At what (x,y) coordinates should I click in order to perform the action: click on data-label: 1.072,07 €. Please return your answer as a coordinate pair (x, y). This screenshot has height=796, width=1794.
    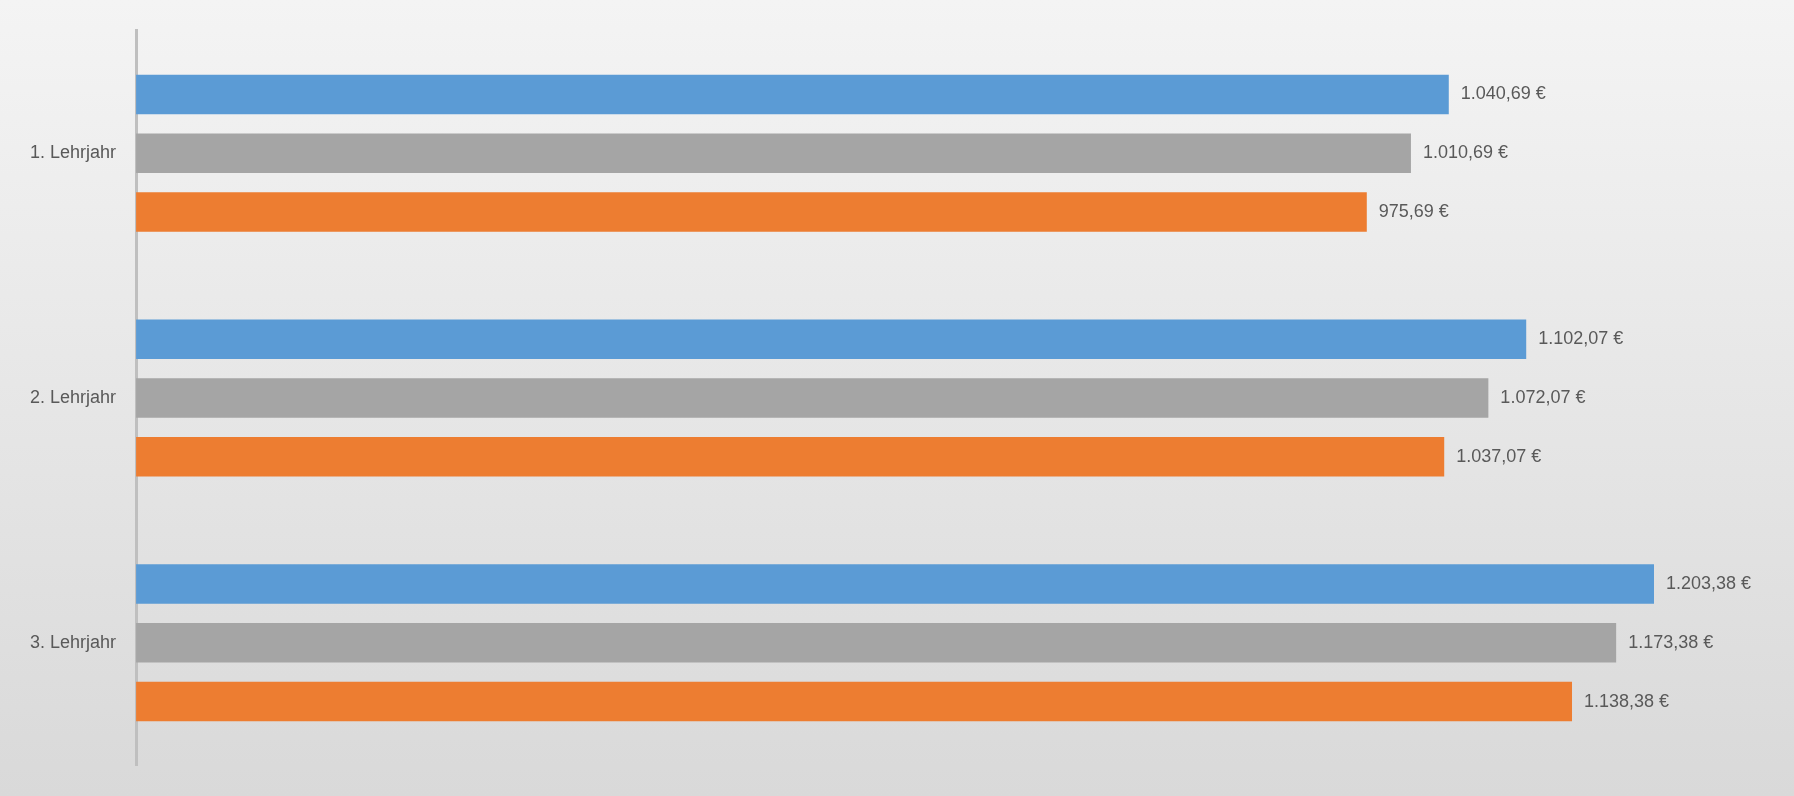
    Looking at the image, I should click on (1543, 396).